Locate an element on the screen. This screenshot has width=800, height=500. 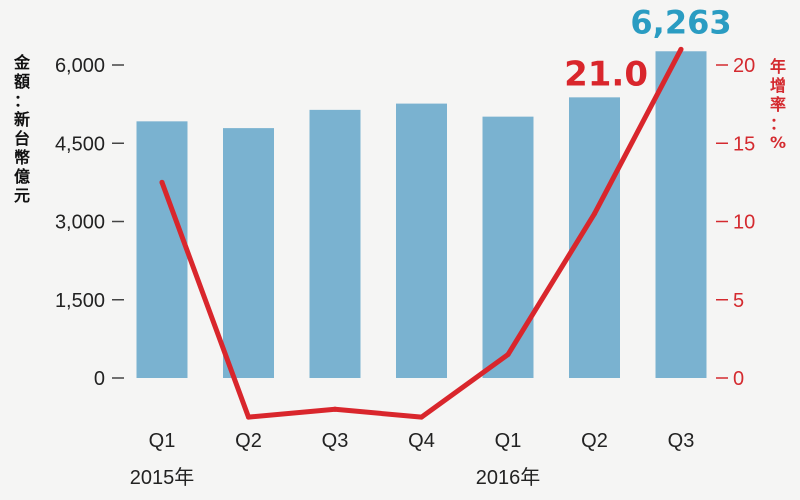
left-tick-label-1: 1,500 is located at coordinates (80, 301).